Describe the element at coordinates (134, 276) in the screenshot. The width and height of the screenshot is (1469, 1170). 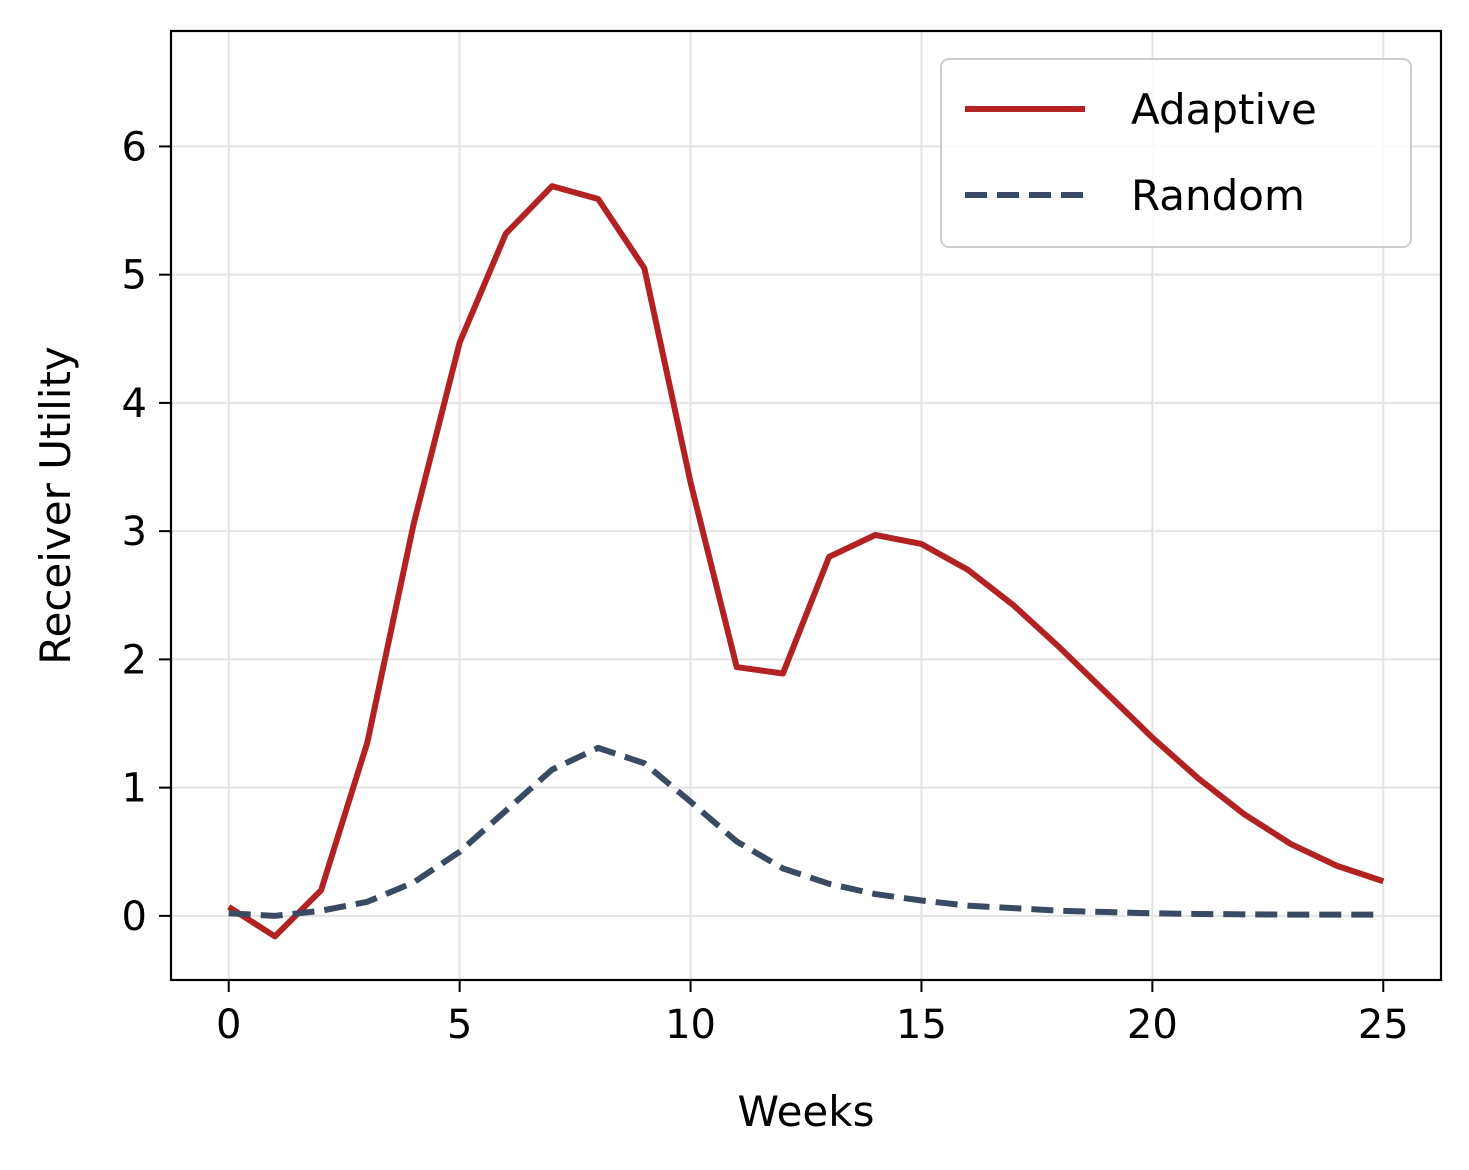
I see `y-tick-label: 5` at that location.